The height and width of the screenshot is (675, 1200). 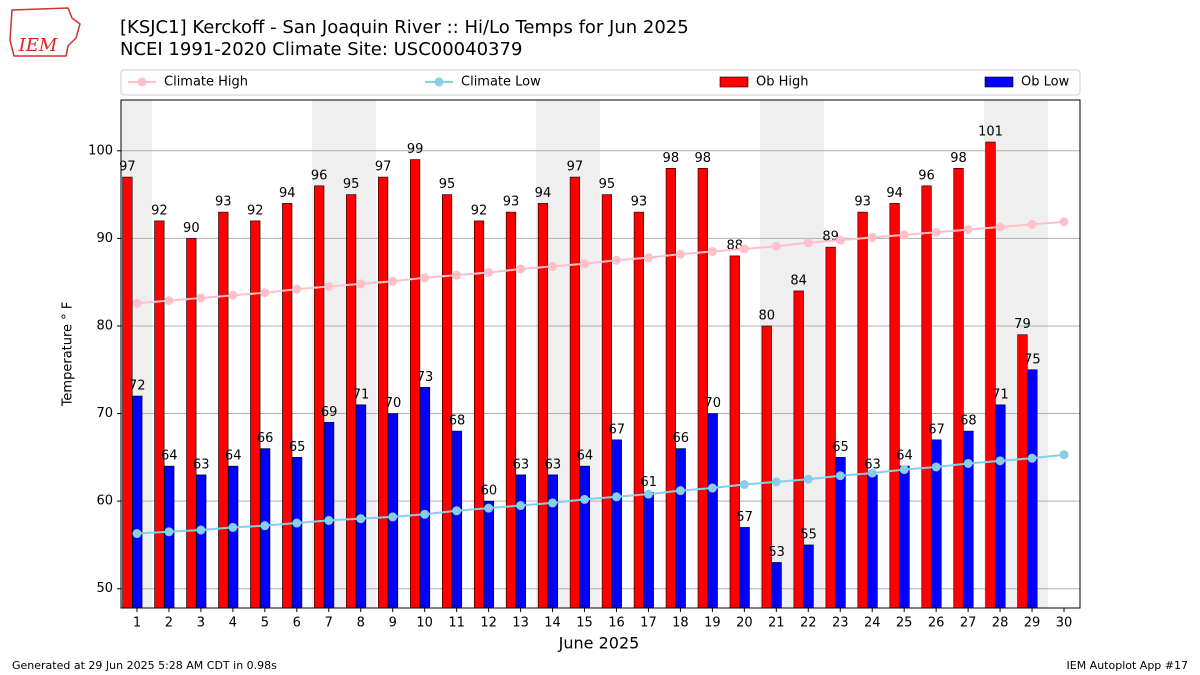 What do you see at coordinates (233, 623) in the screenshot?
I see `x-tick-label: 4` at bounding box center [233, 623].